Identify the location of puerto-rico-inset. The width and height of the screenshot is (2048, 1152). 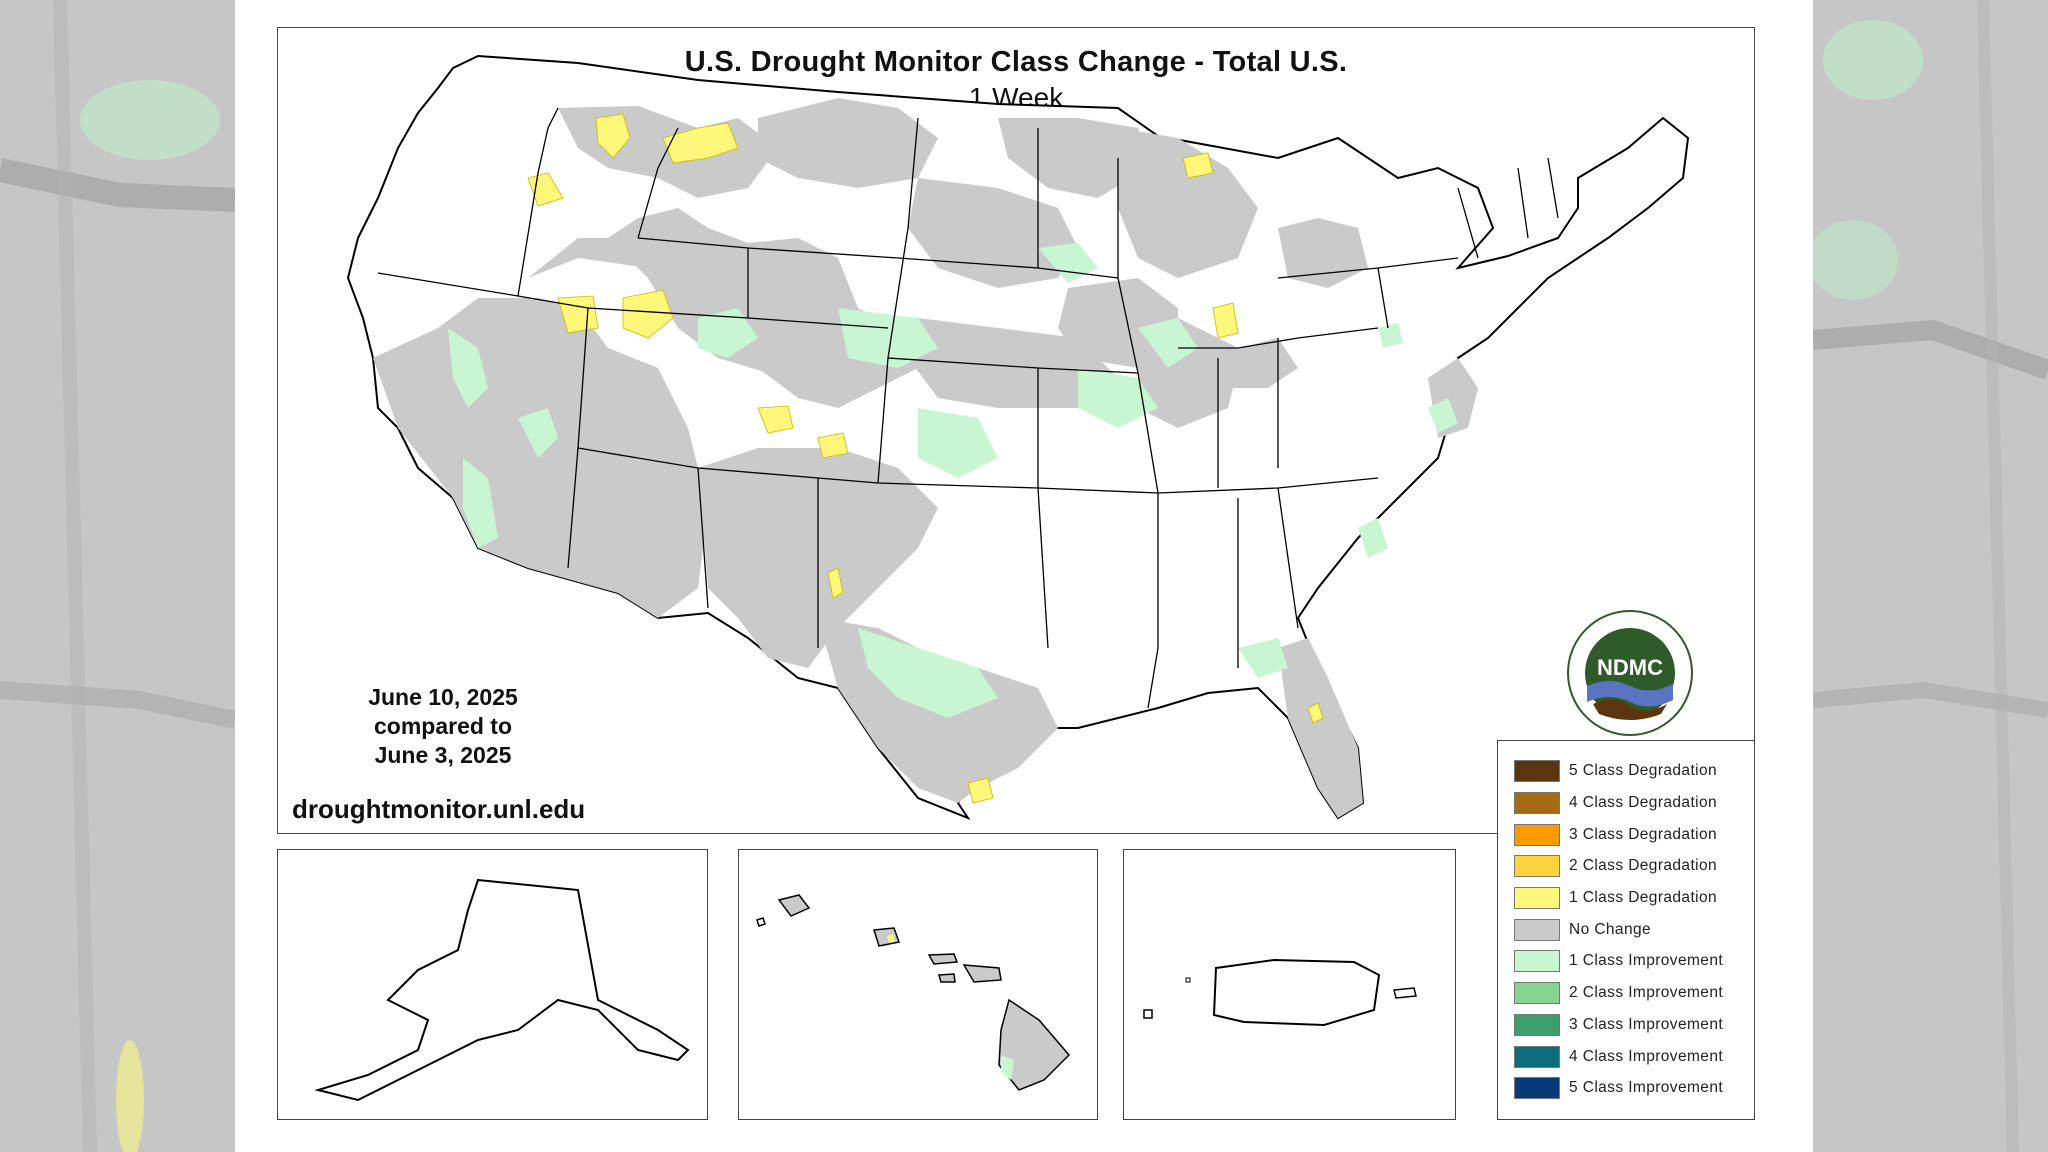
(1289, 984).